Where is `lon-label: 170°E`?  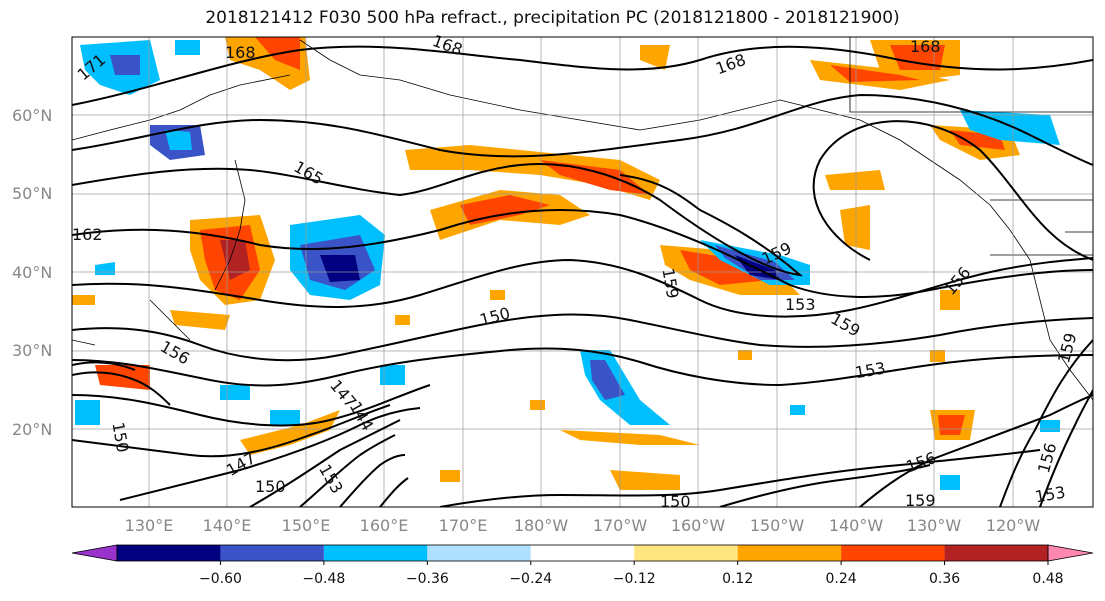 lon-label: 170°E is located at coordinates (463, 525).